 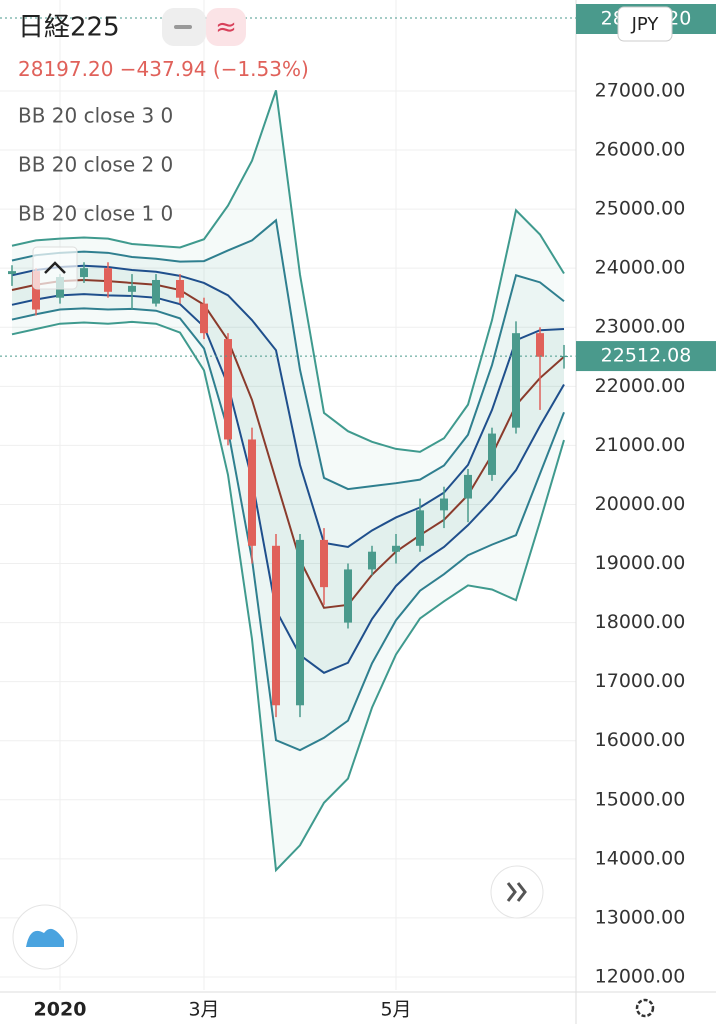 I want to click on currency-badge, so click(x=645, y=24).